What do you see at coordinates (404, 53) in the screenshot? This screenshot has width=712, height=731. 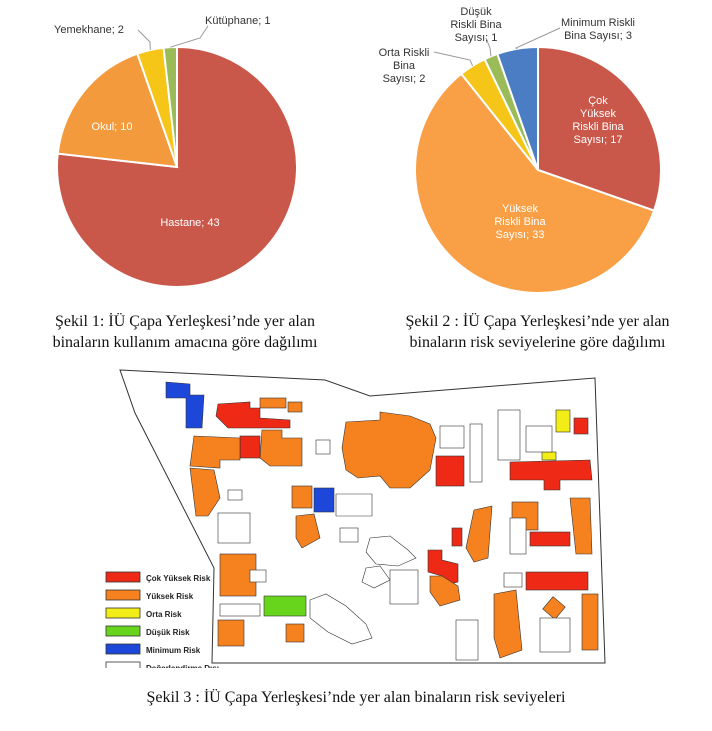 I see `slice-label: Orta Riskli` at bounding box center [404, 53].